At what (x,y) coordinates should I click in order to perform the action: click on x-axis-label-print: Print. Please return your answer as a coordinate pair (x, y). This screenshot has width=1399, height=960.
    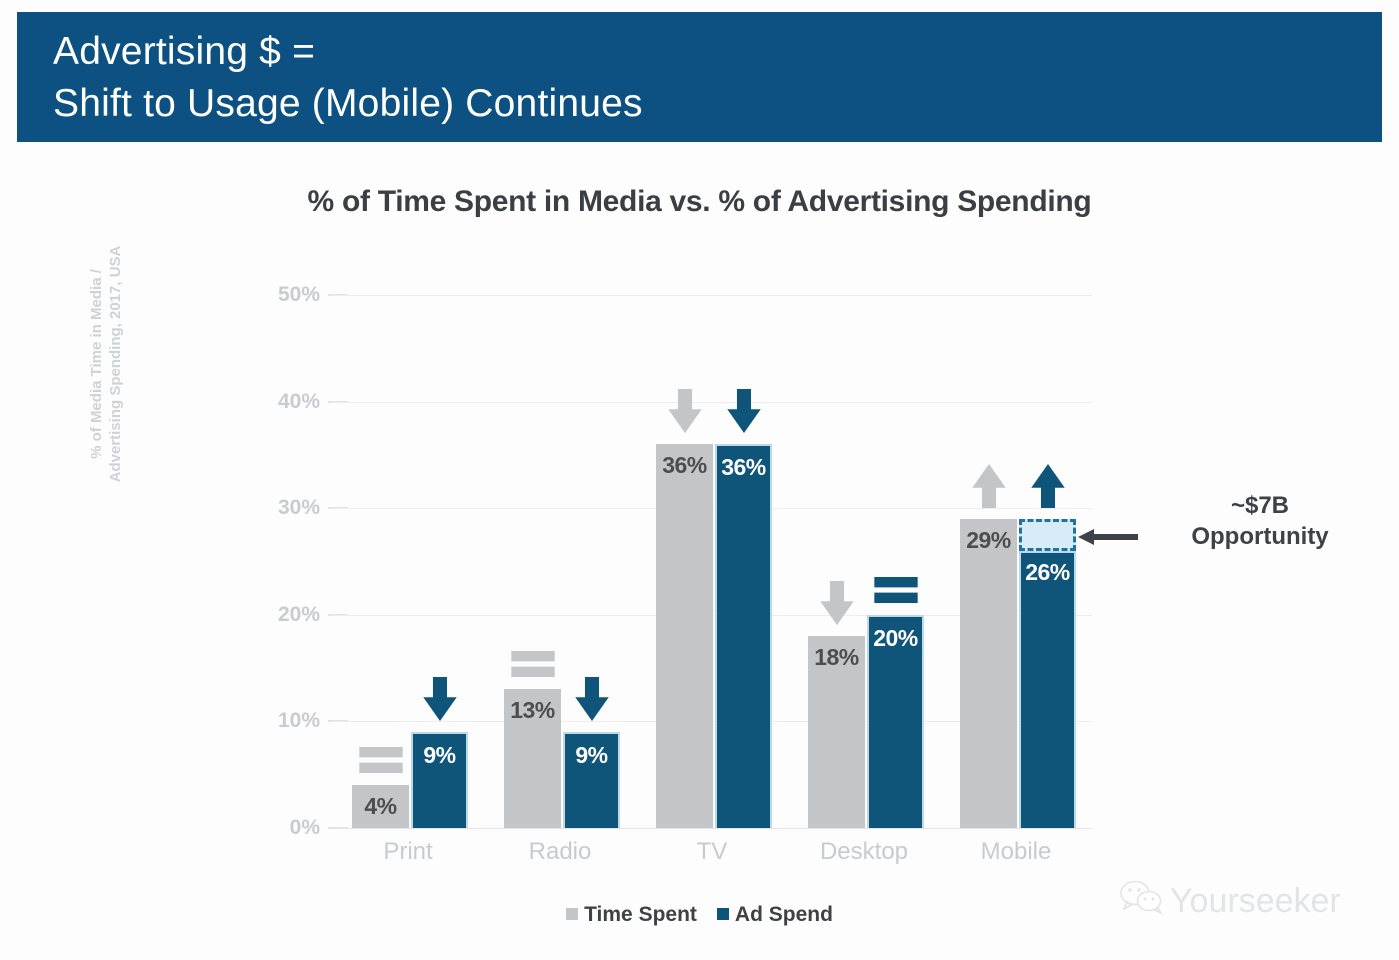
    Looking at the image, I should click on (408, 851).